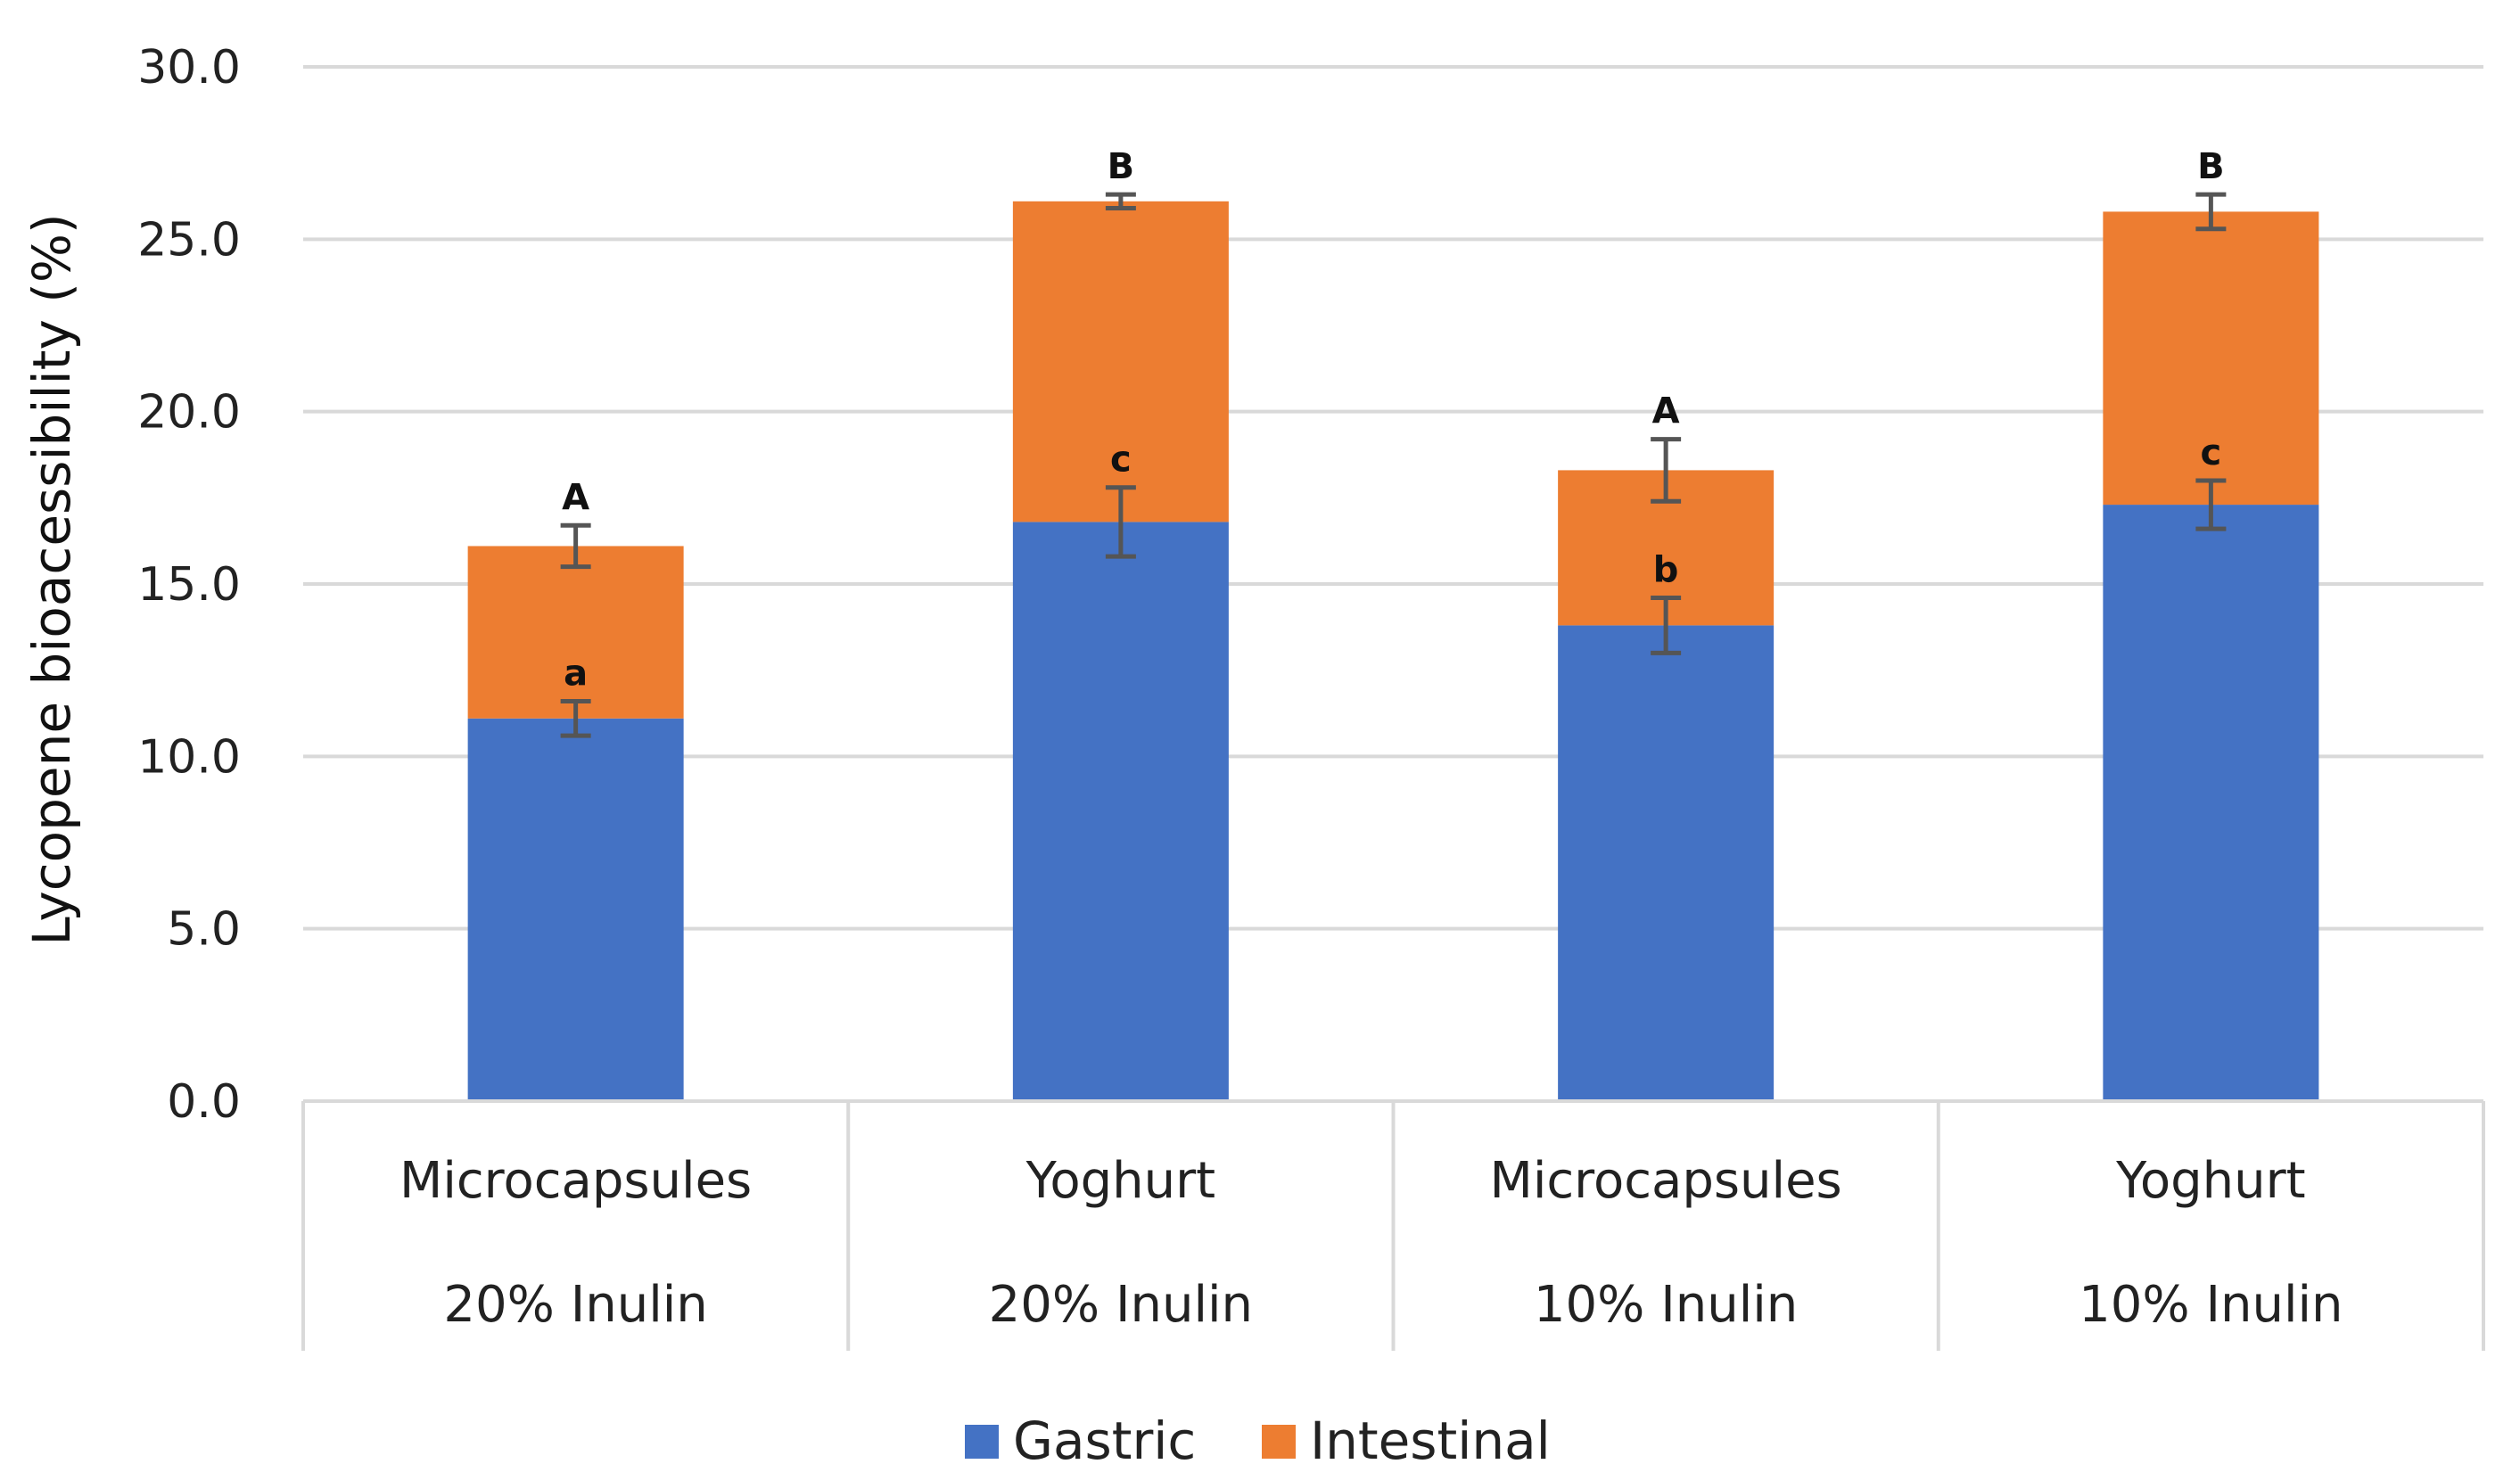 The width and height of the screenshot is (2520, 1464). I want to click on significance-label: a, so click(576, 673).